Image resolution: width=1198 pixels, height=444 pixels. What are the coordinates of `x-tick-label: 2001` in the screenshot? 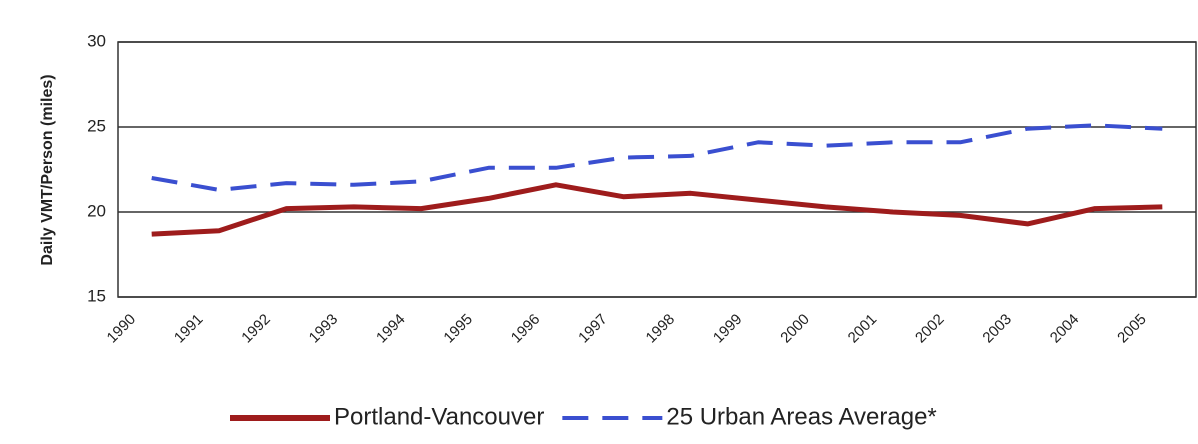 It's located at (863, 329).